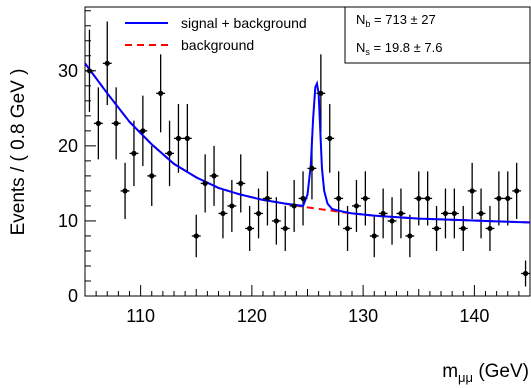 The height and width of the screenshot is (388, 531). What do you see at coordinates (252, 316) in the screenshot?
I see `x-tick-label: 120` at bounding box center [252, 316].